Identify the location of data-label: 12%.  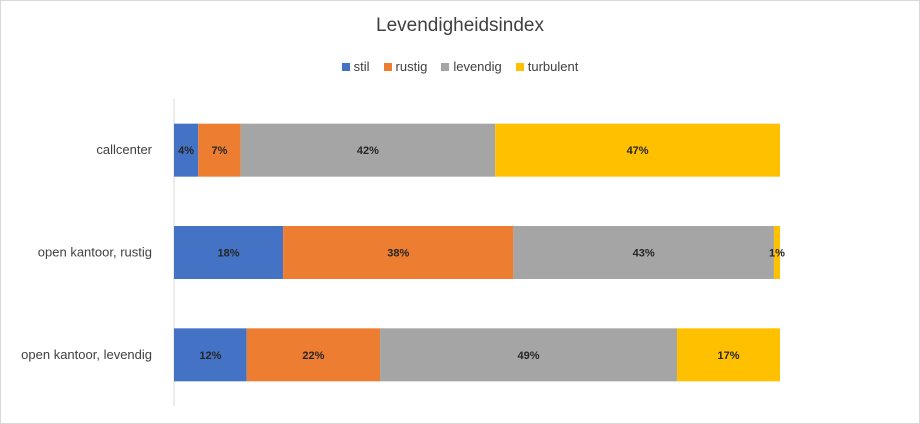
(210, 356).